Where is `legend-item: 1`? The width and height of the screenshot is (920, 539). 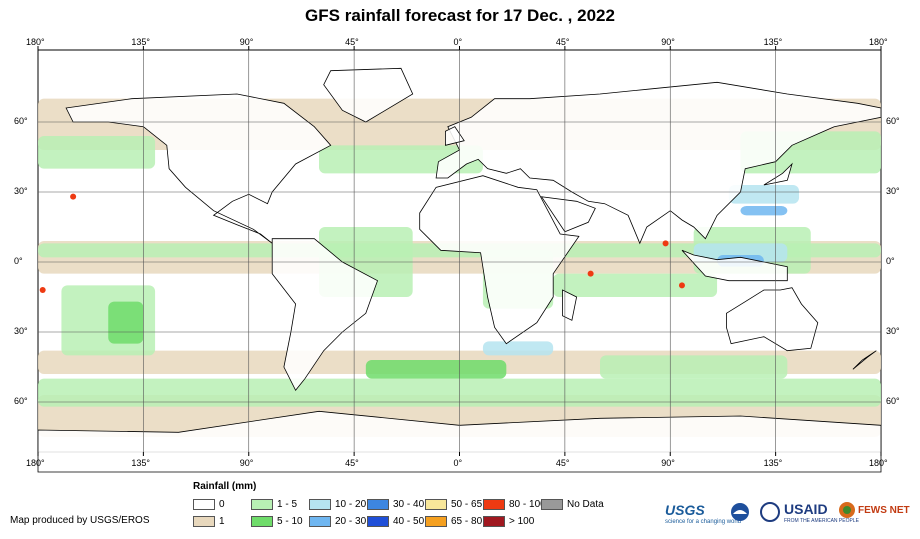 legend-item: 1 is located at coordinates (209, 521).